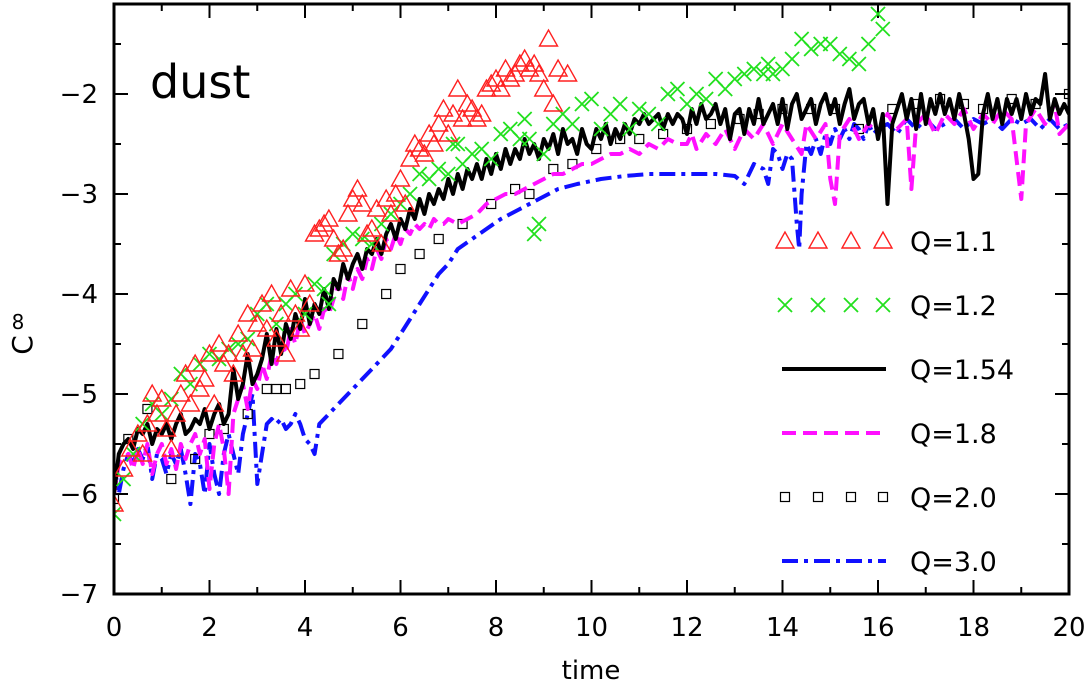  What do you see at coordinates (22, 332) in the screenshot?
I see `y-axis-label: C 8` at bounding box center [22, 332].